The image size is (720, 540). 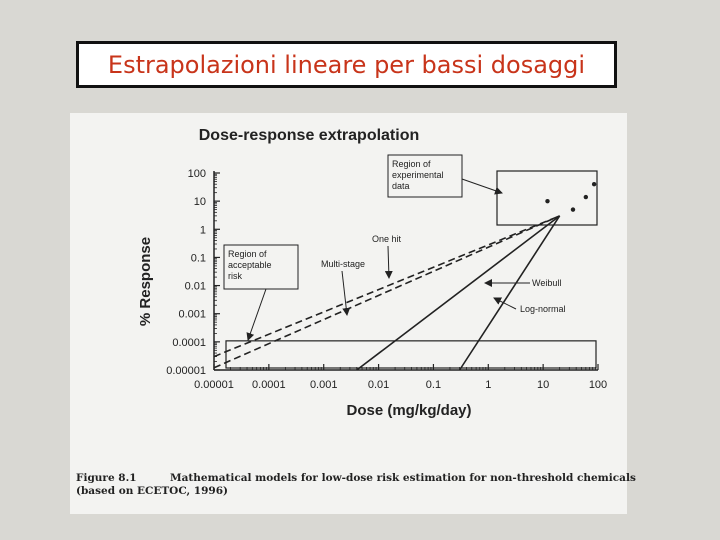 What do you see at coordinates (346, 293) in the screenshot?
I see `multi-stage-arrow` at bounding box center [346, 293].